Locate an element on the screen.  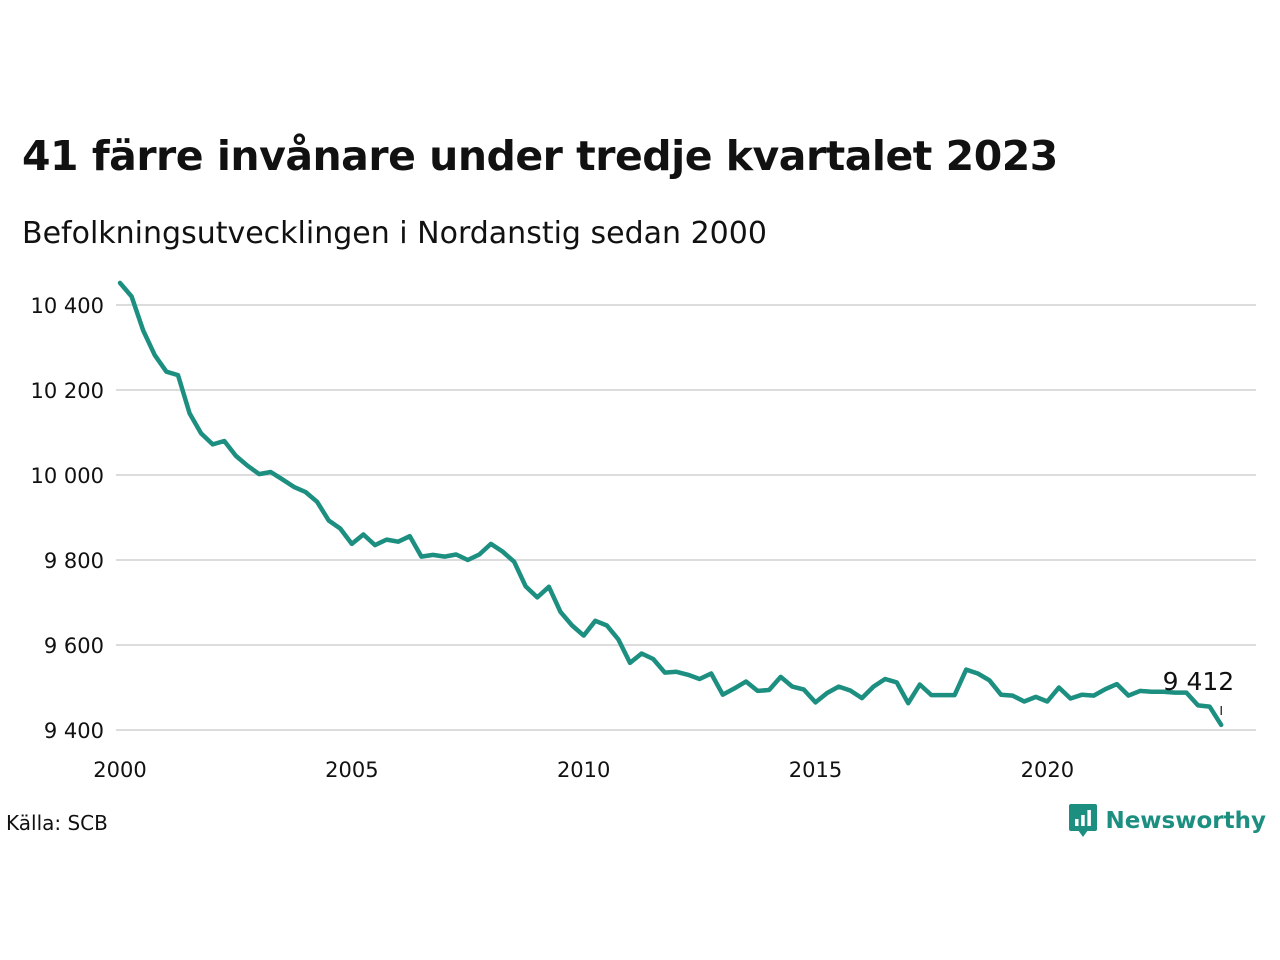
x-tick-label: 2005 is located at coordinates (351, 770).